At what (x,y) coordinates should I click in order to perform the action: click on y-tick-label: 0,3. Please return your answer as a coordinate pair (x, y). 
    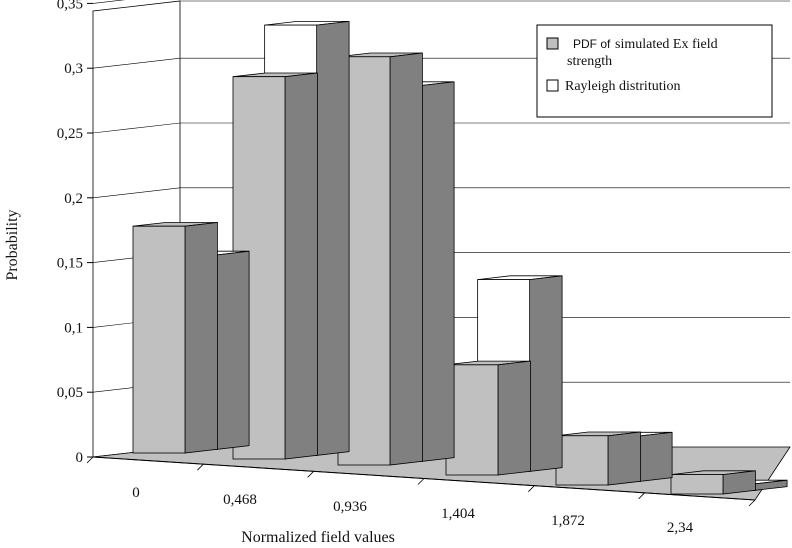
    Looking at the image, I should click on (73, 69).